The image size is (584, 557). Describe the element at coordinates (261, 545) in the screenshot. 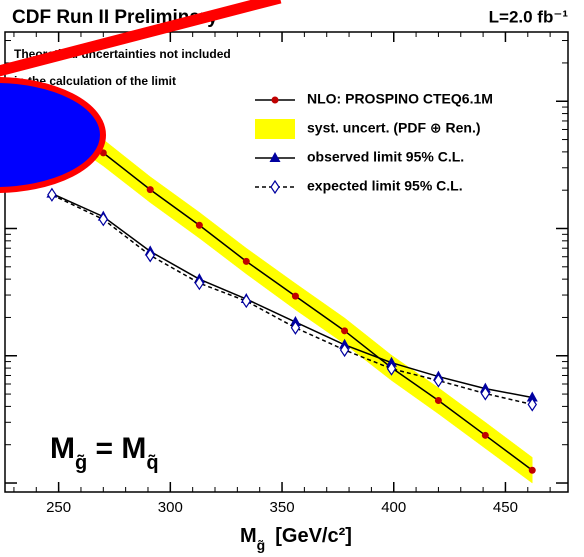

I see `x-label-part: g̃` at that location.